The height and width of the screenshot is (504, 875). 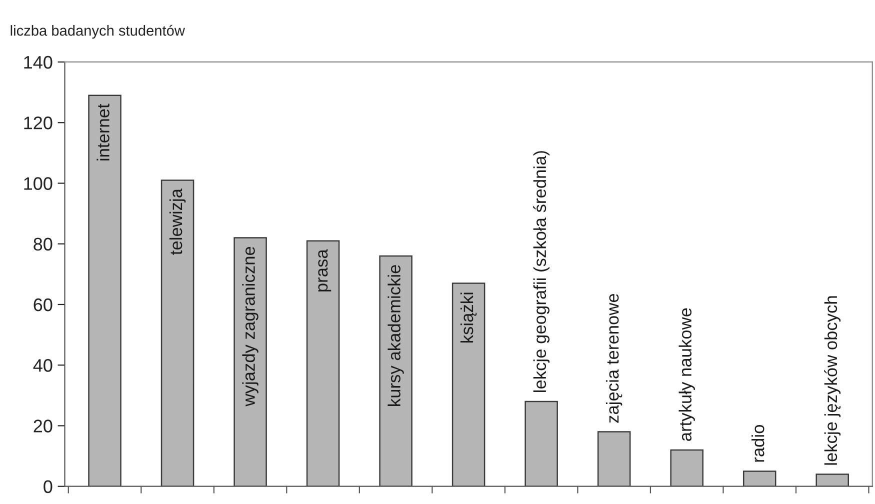 I want to click on x-tick-label: radio, so click(x=758, y=443).